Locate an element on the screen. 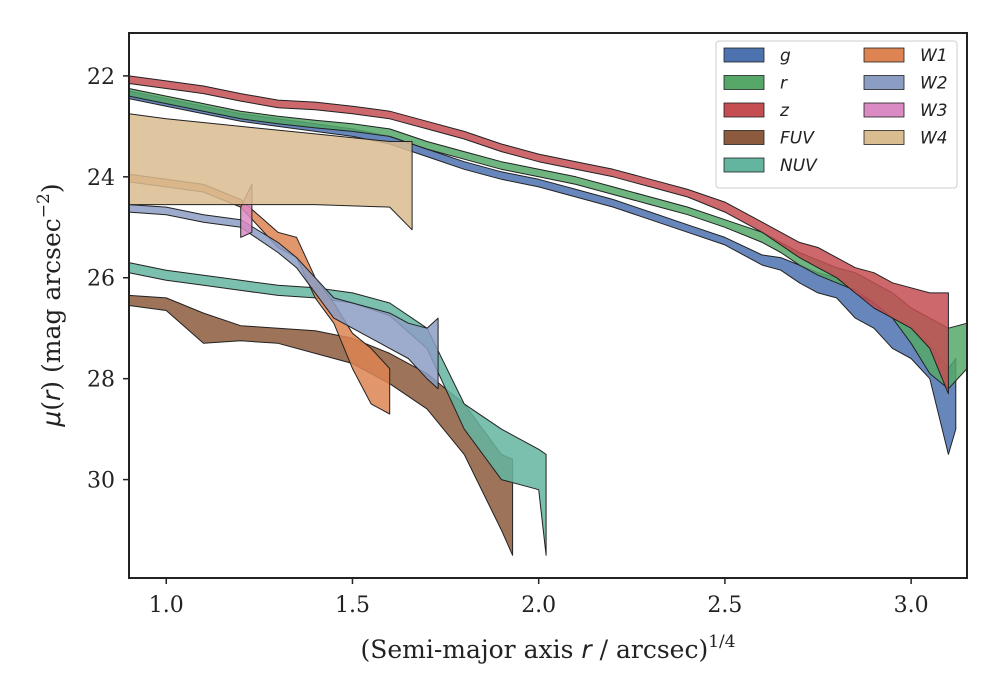 This screenshot has height=700, width=1000. y-tick-label: 24 is located at coordinates (101, 178).